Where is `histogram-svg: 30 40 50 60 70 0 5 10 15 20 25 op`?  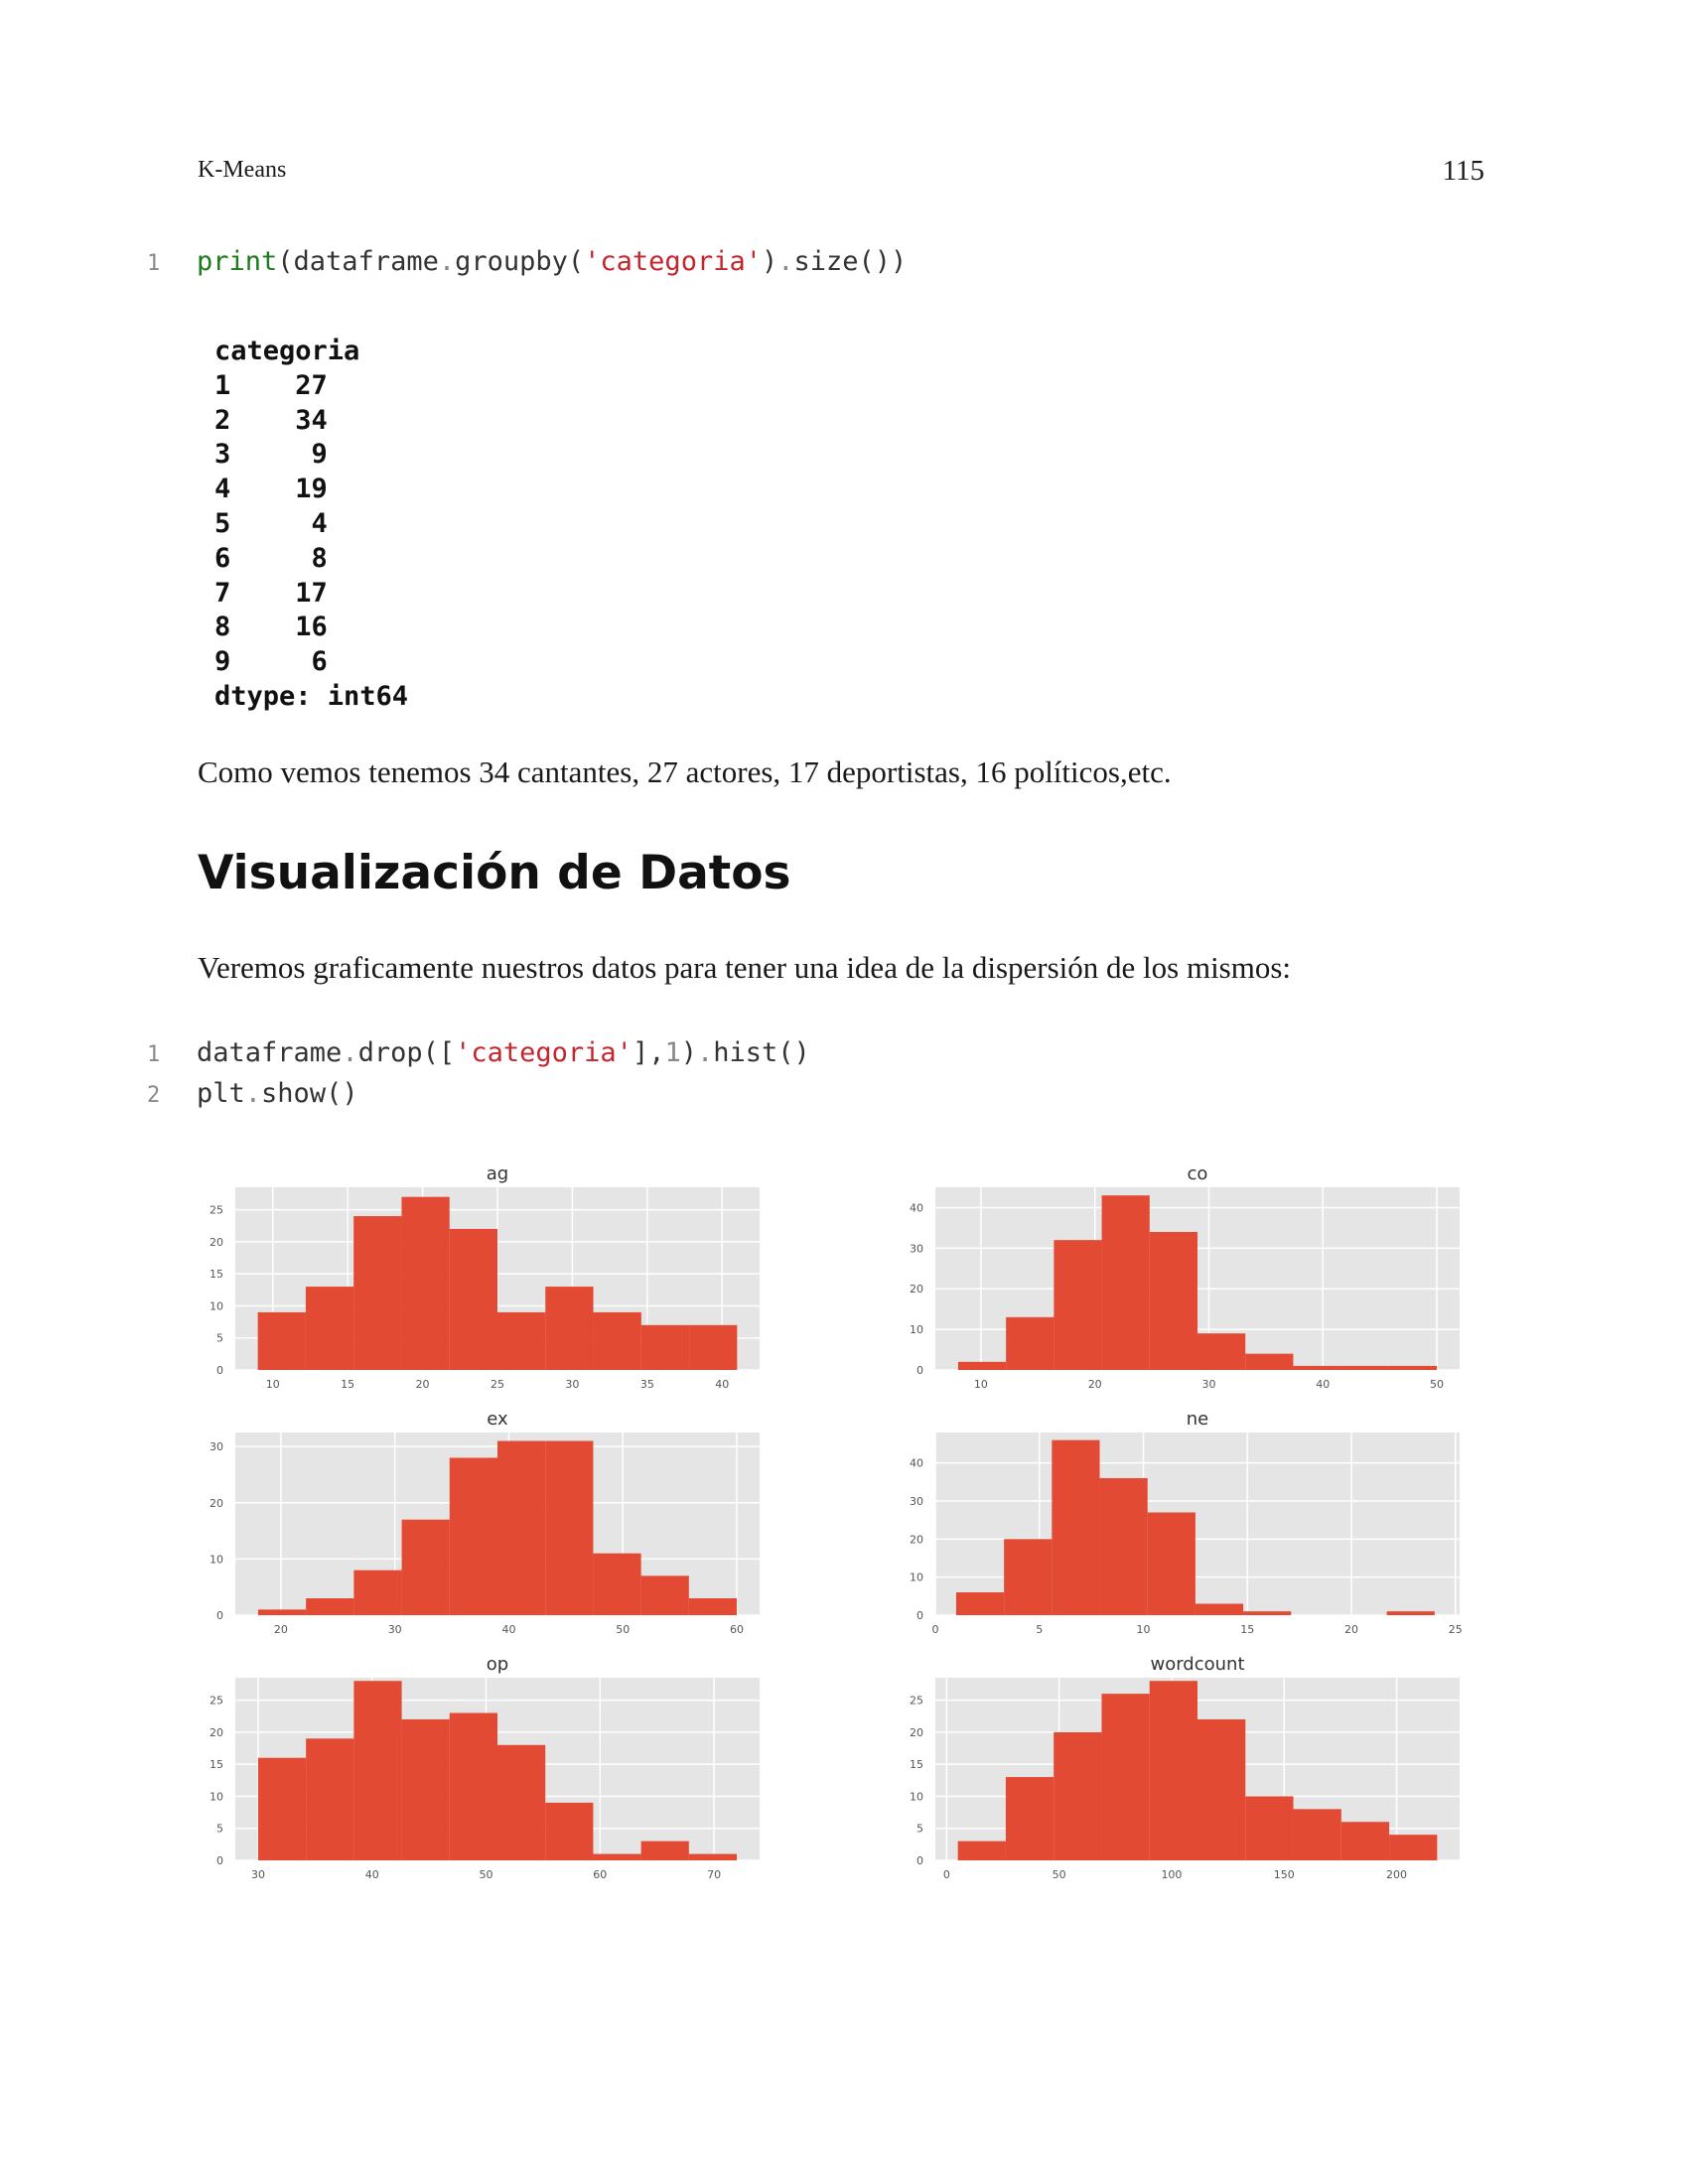
histogram-svg: 30 40 50 60 70 0 5 10 15 20 25 op is located at coordinates (485, 1767).